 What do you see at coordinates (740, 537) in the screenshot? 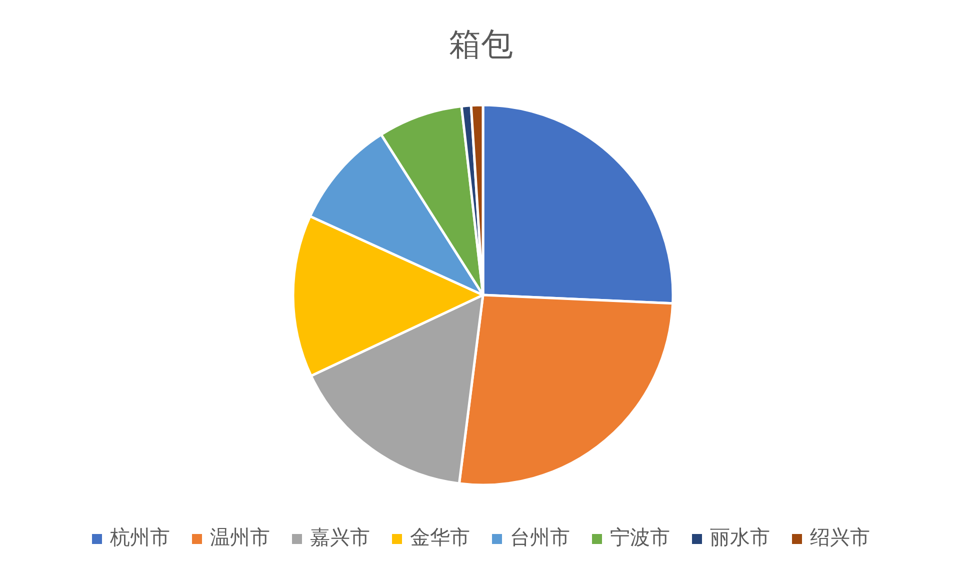
I see `legend-label: 丽水市` at bounding box center [740, 537].